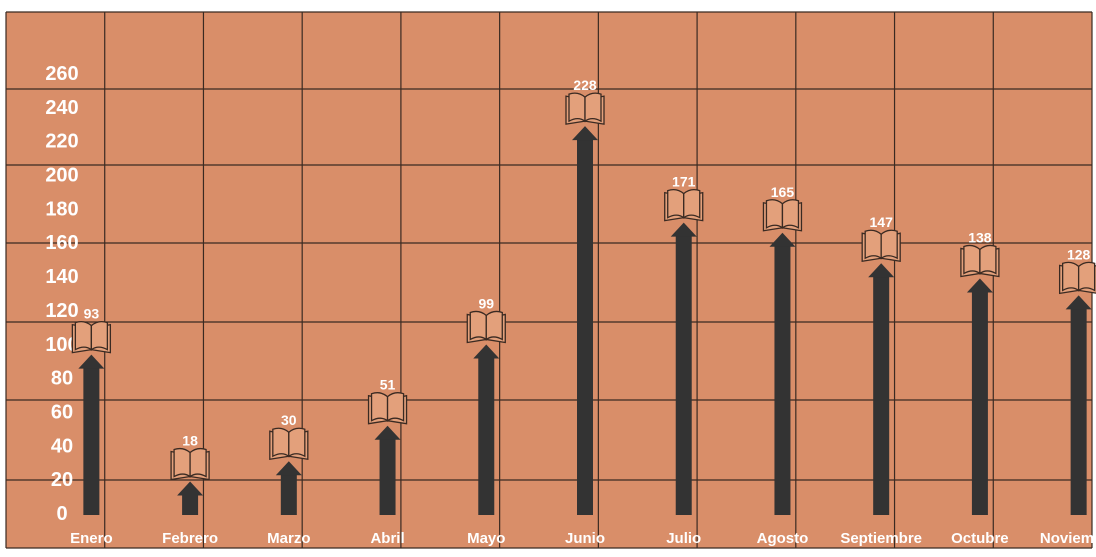  I want to click on y-tick-label: 60, so click(62, 412).